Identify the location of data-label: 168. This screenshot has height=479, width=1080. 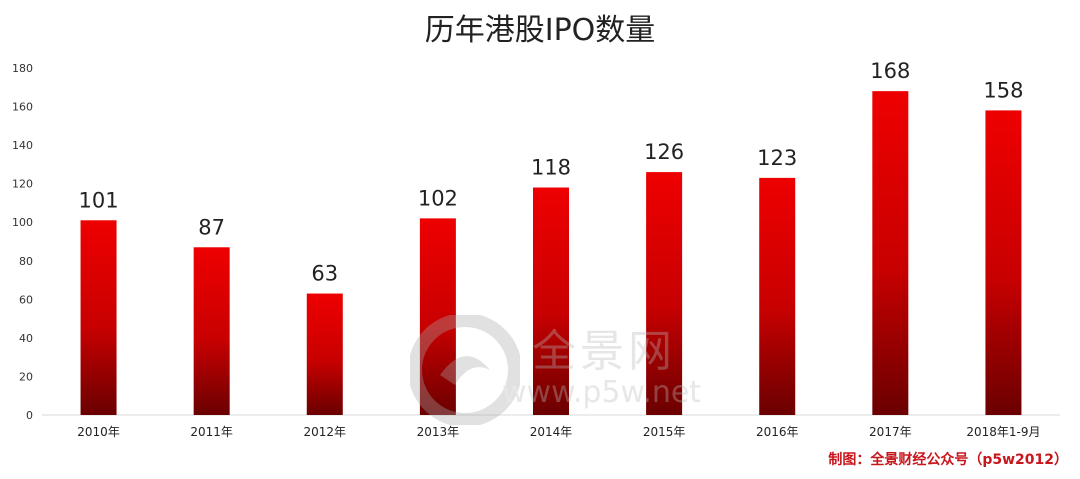
(890, 71).